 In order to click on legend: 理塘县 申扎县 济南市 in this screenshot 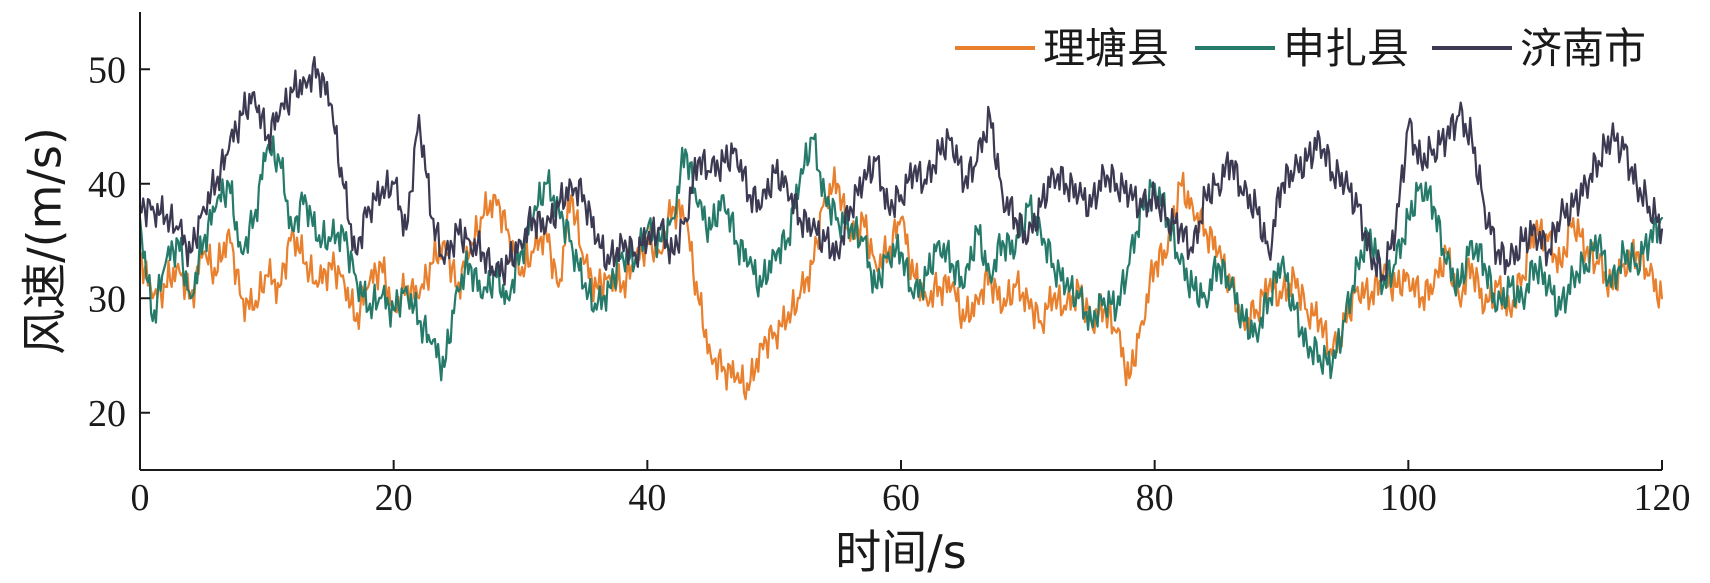, I will do `click(1300, 48)`.